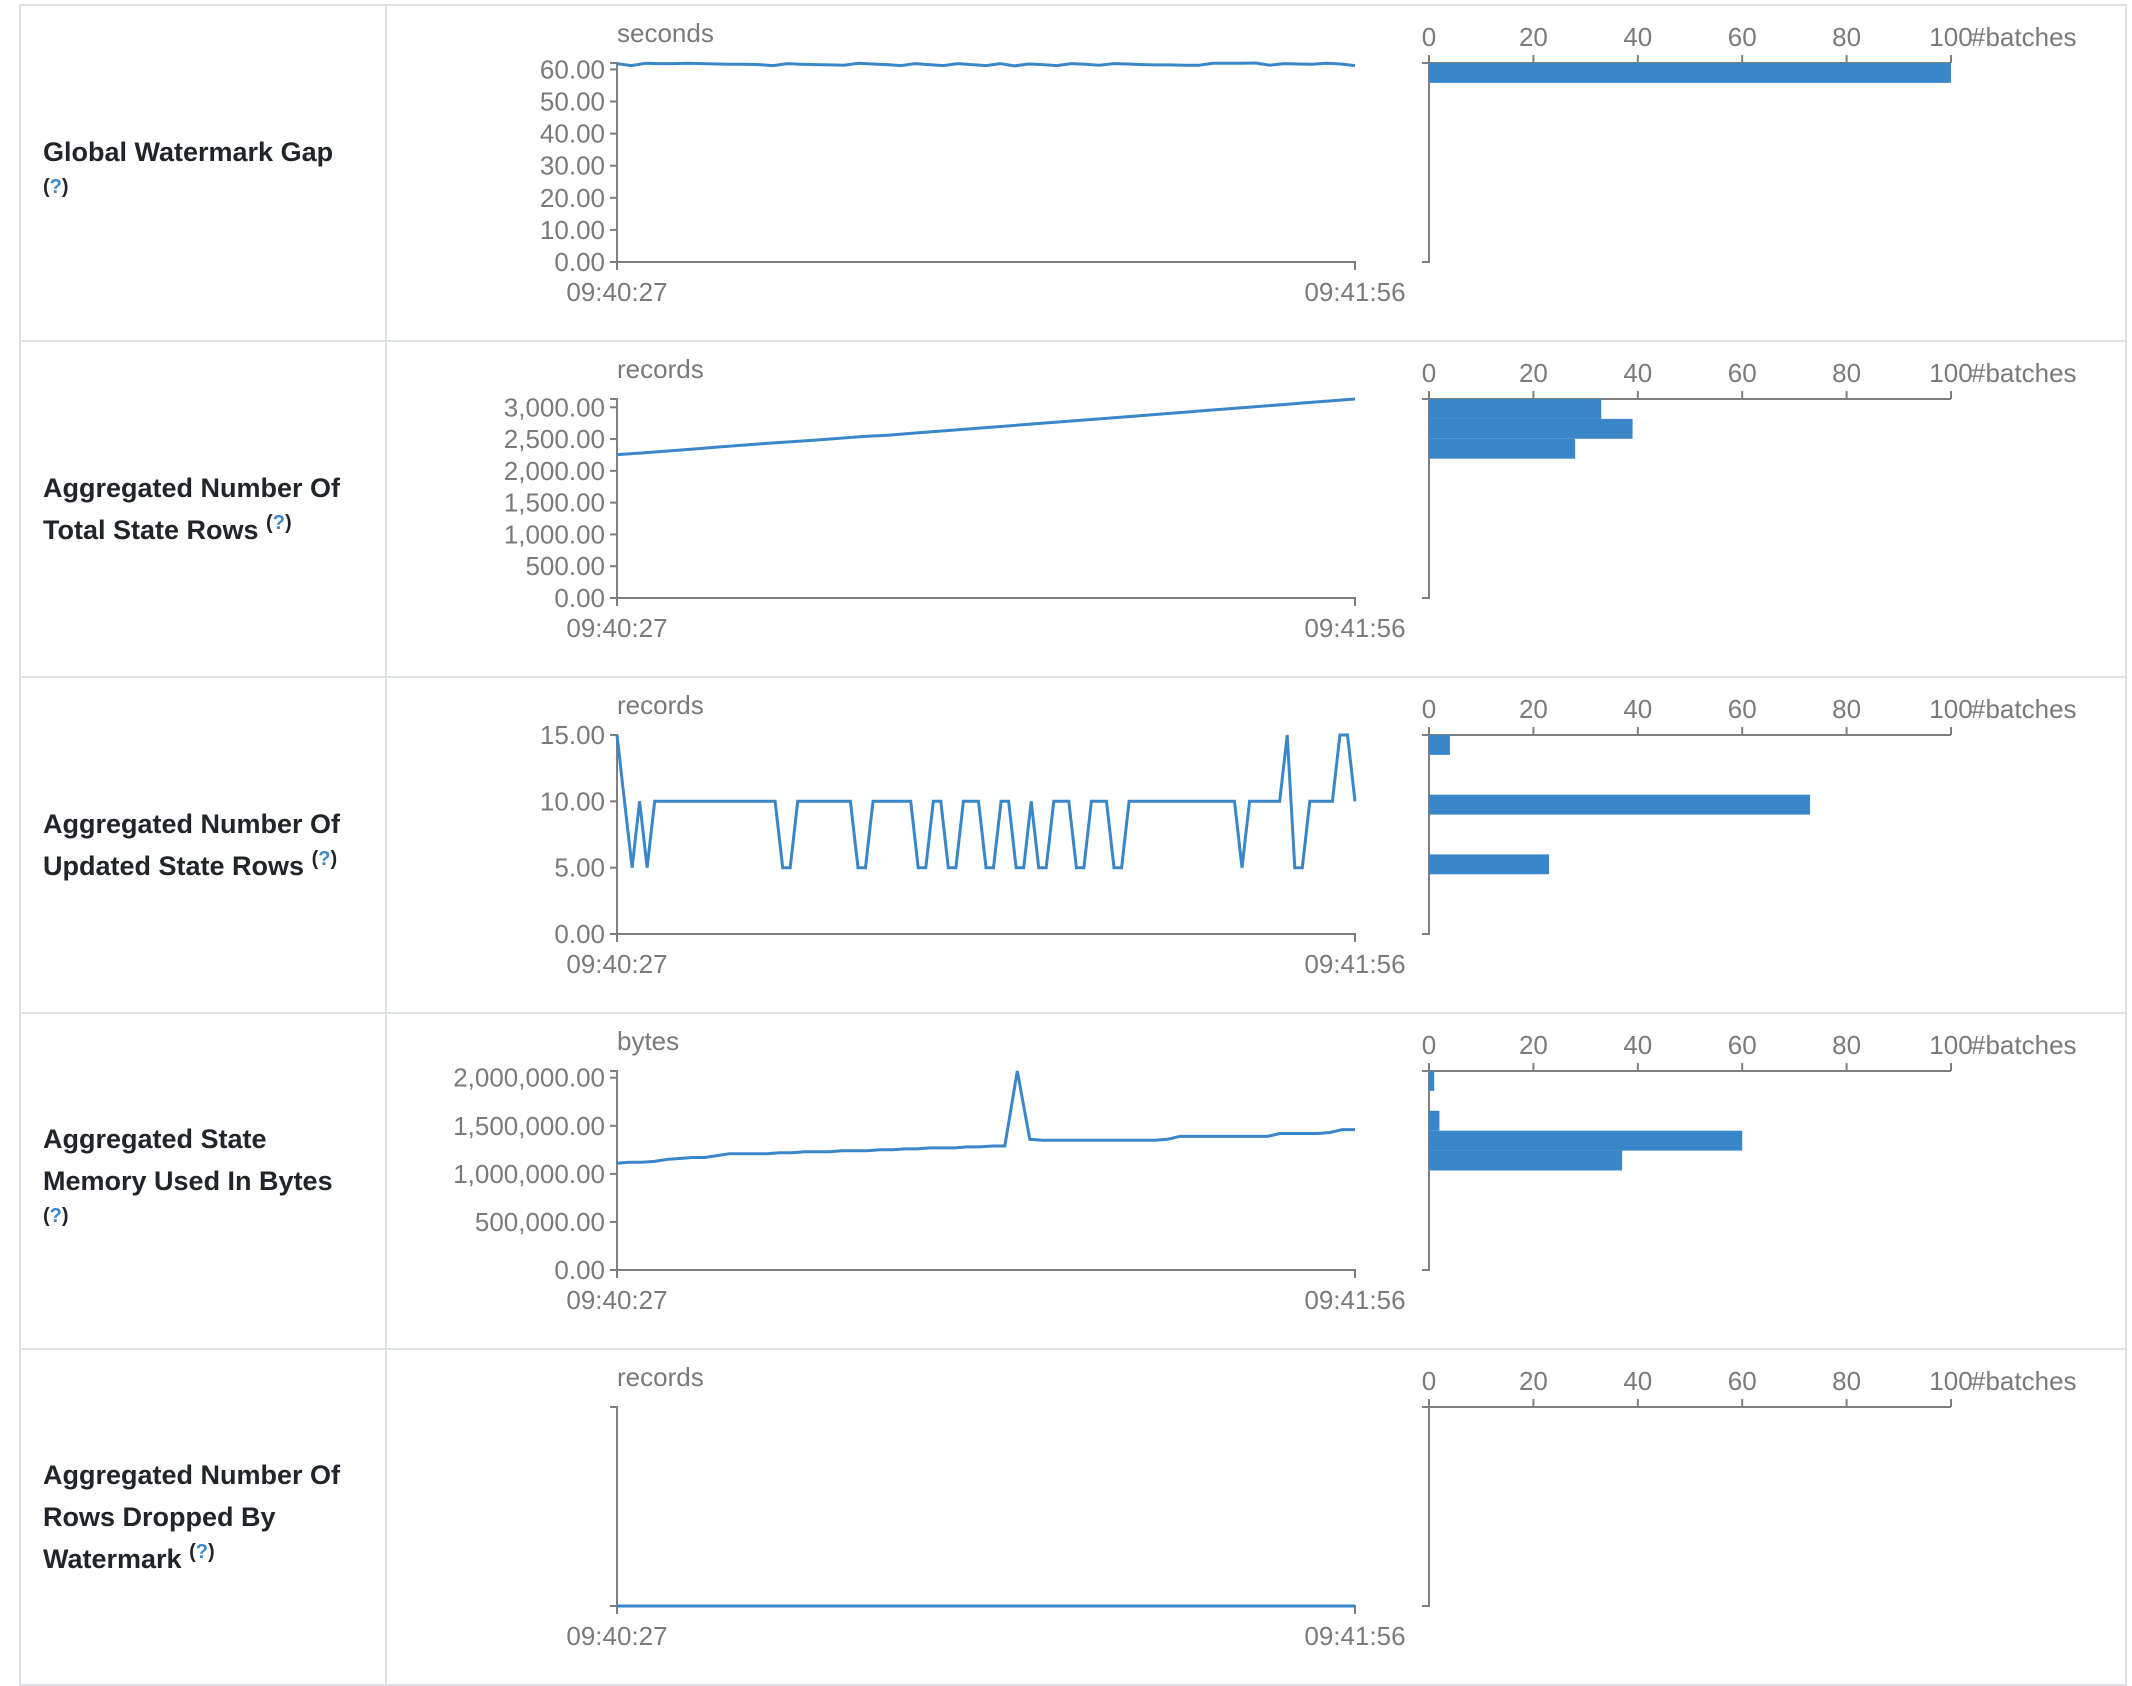  I want to click on metric-name-line: Memory Used In Bytes, so click(188, 1181).